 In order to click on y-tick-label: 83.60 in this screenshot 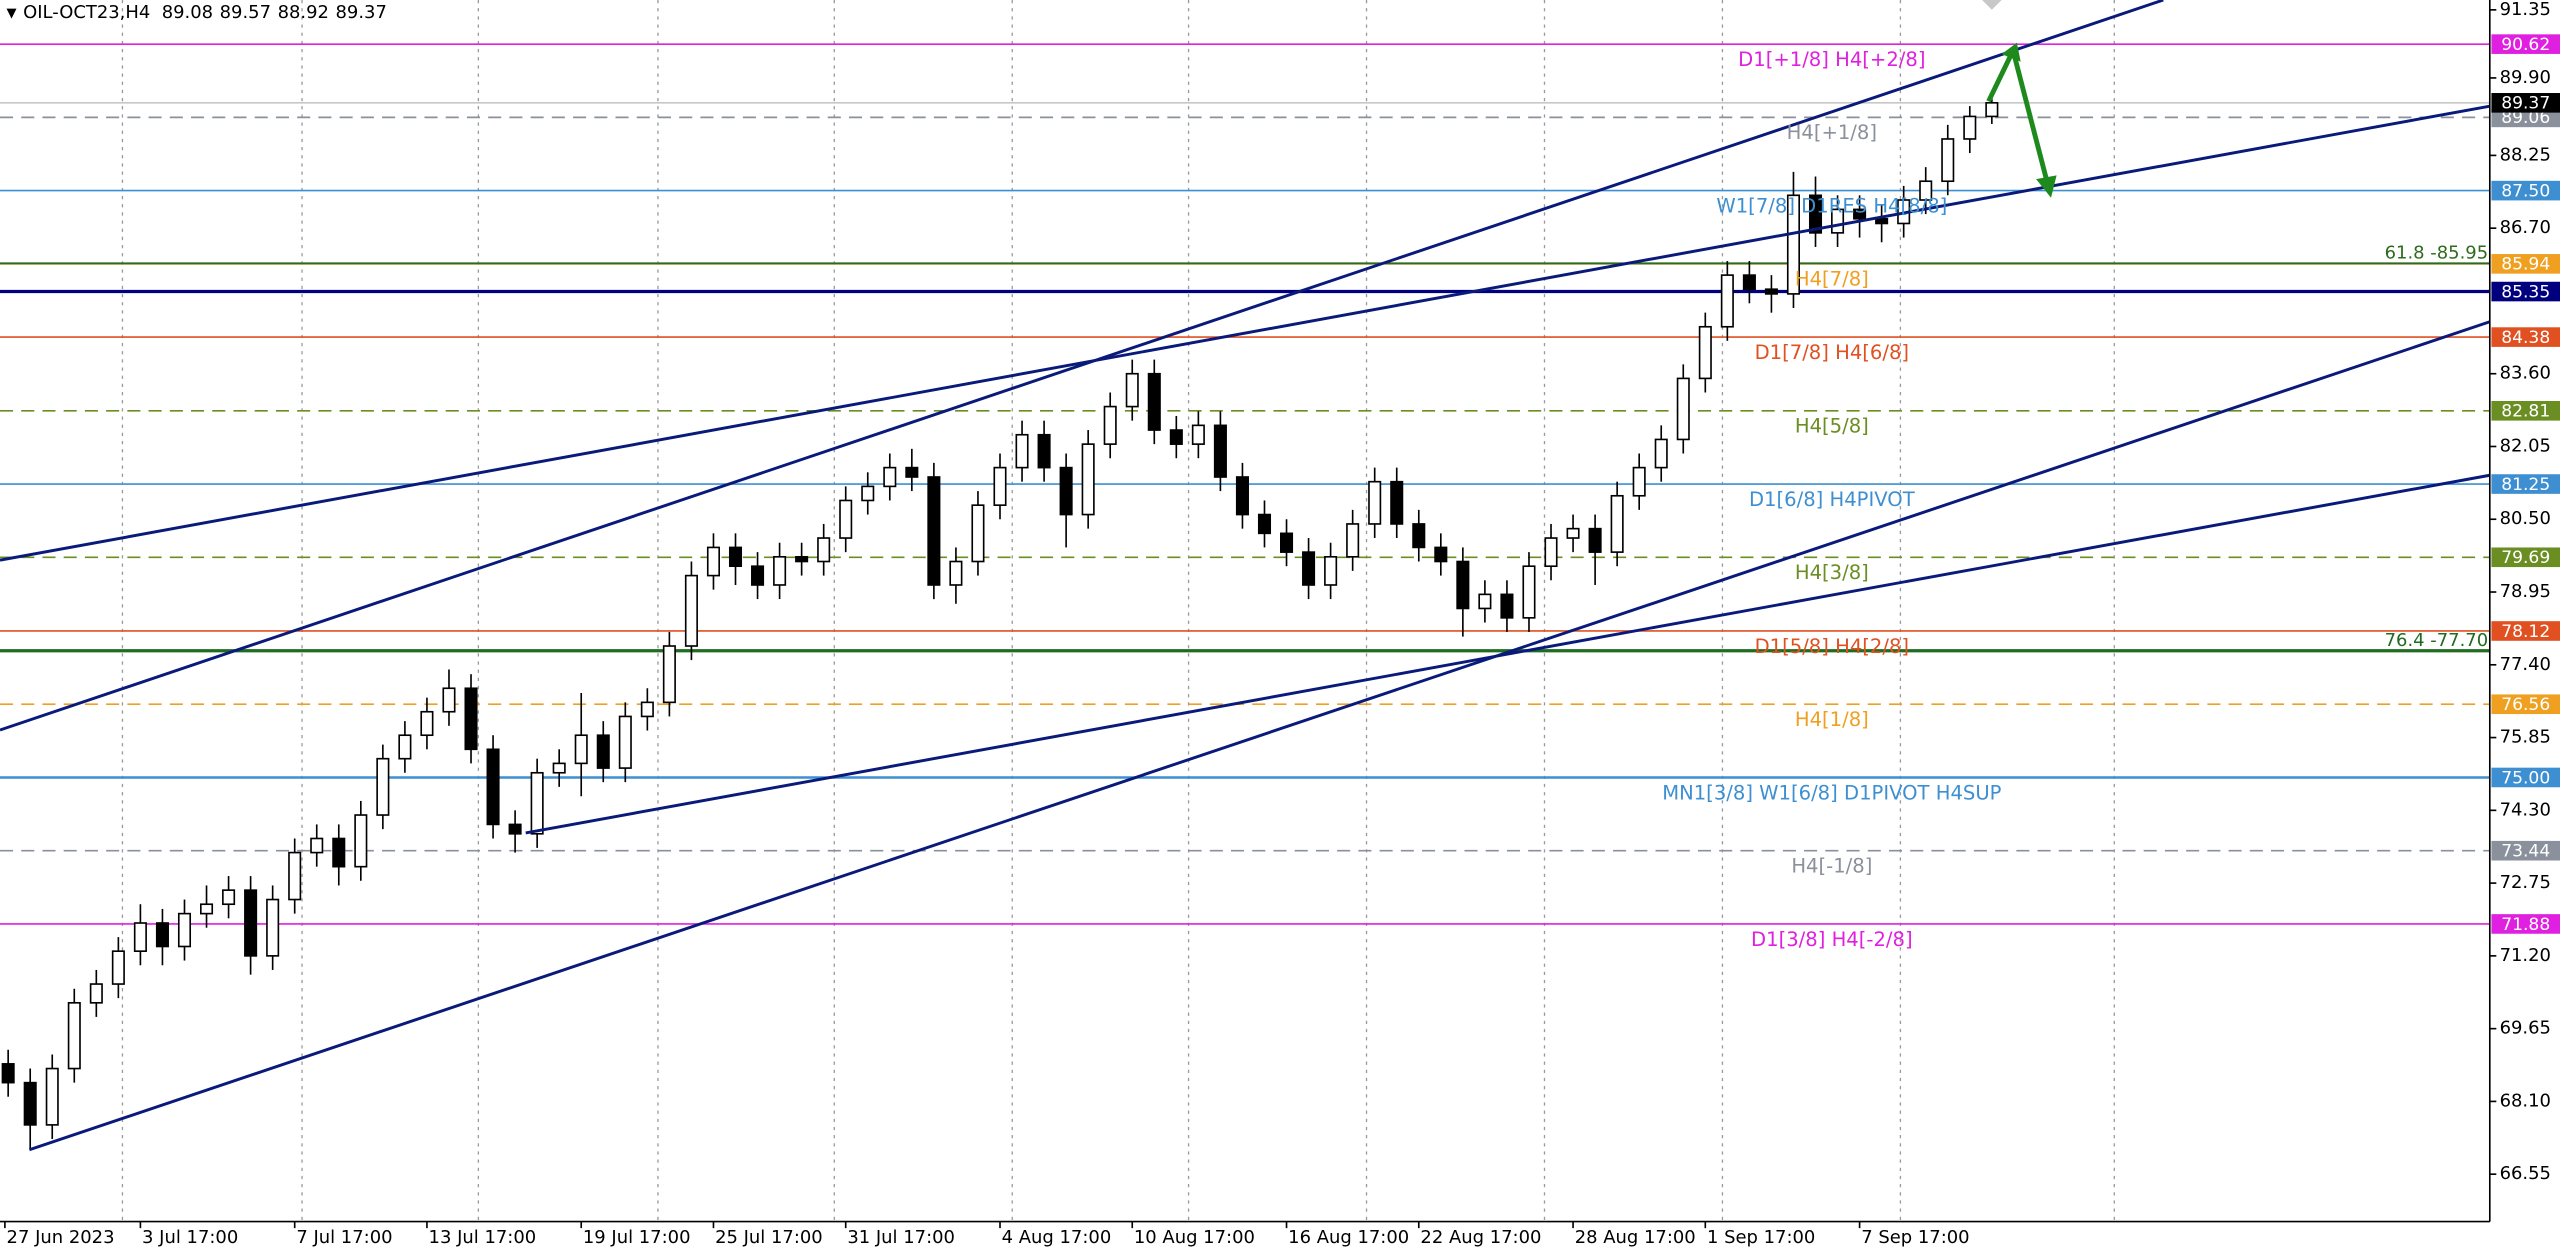, I will do `click(2525, 373)`.